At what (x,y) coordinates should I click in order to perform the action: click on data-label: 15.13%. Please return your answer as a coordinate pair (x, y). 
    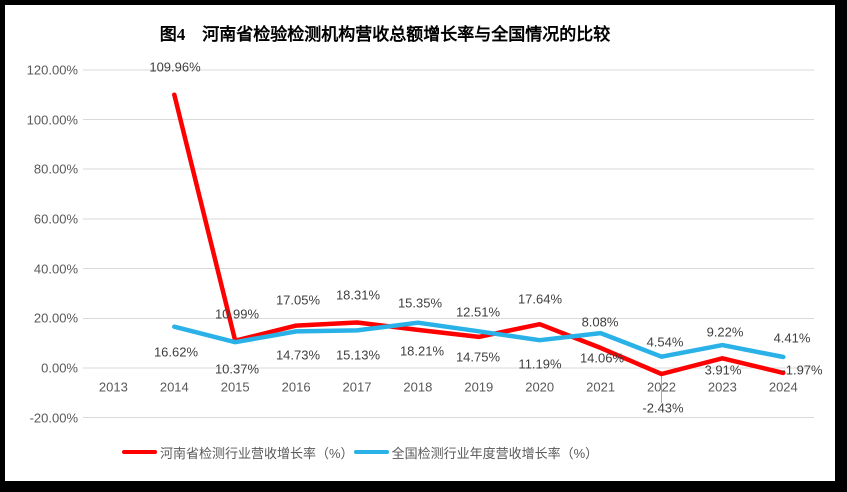
    Looking at the image, I should click on (358, 355).